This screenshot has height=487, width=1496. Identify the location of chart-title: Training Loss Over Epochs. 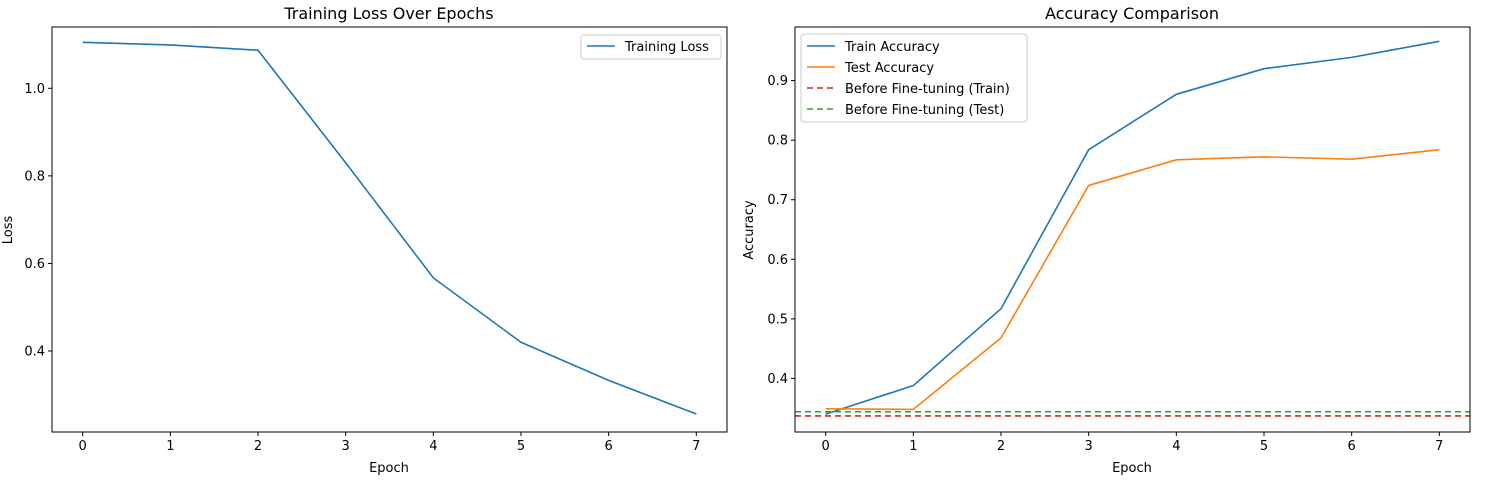
(388, 13).